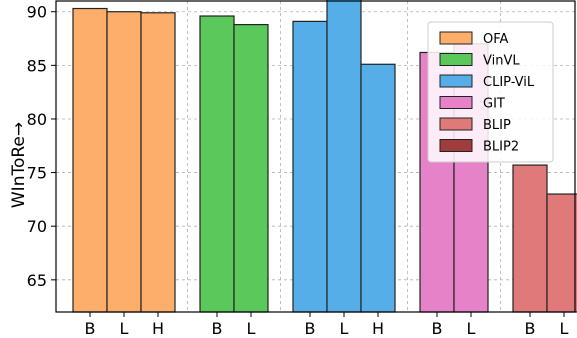 This screenshot has width=577, height=338. Describe the element at coordinates (37, 226) in the screenshot. I see `y-tick-label: 70` at that location.